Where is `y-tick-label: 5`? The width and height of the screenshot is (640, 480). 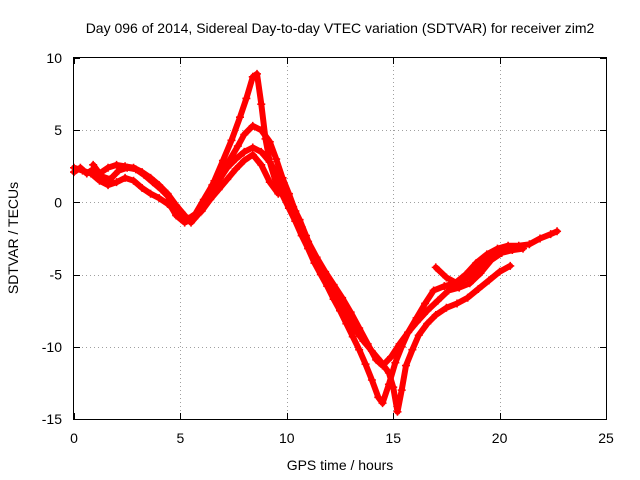
y-tick-label: 5 is located at coordinates (58, 130).